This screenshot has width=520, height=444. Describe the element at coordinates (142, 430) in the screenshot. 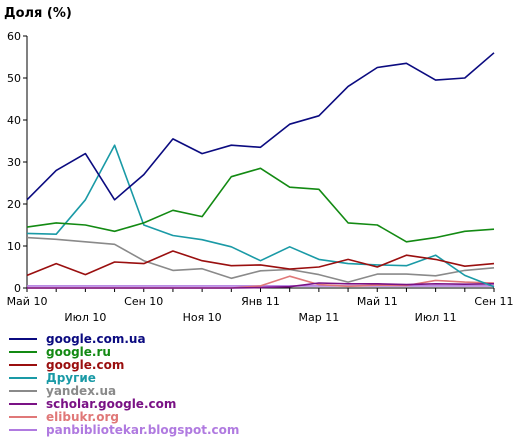

I see `legend-label: panbibliotekar.blogspot.com` at that location.